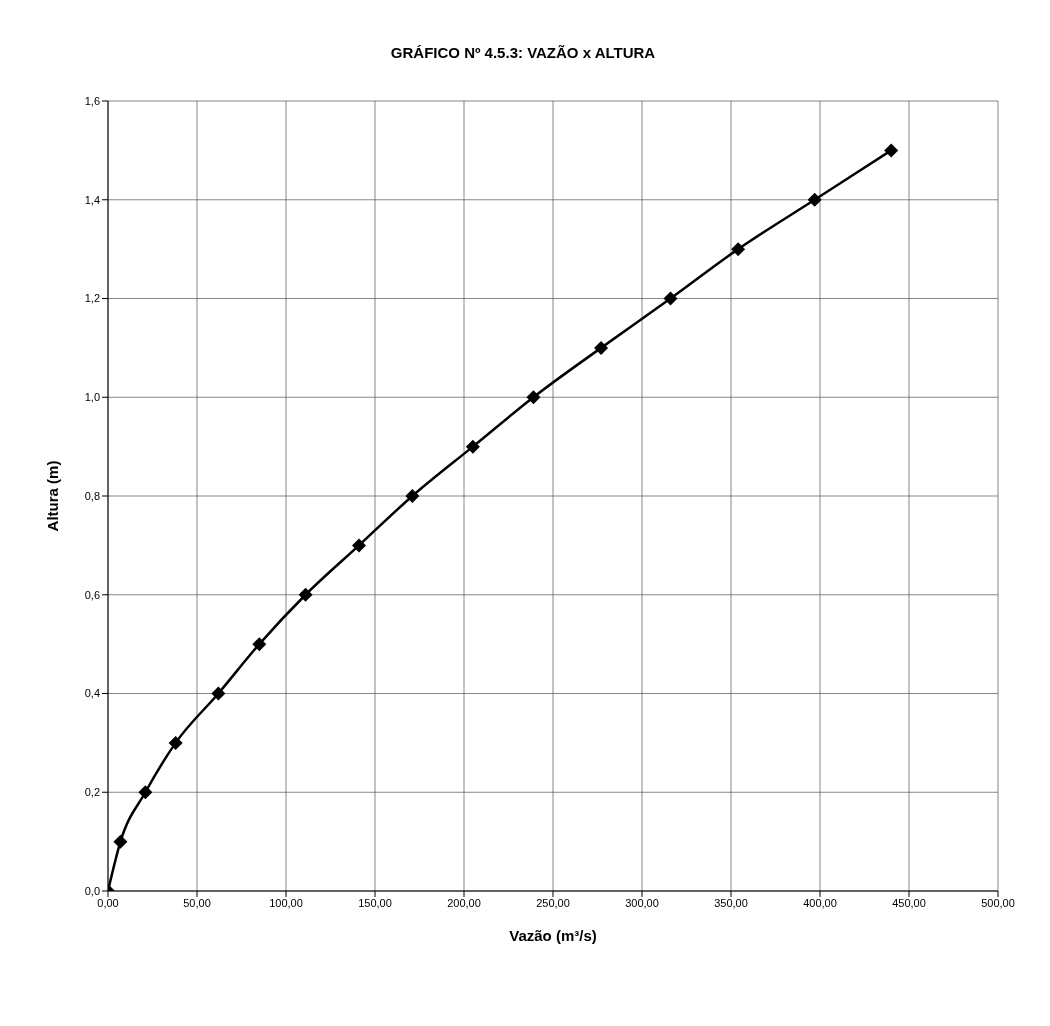  I want to click on y-tick-label: 0,0, so click(92, 890).